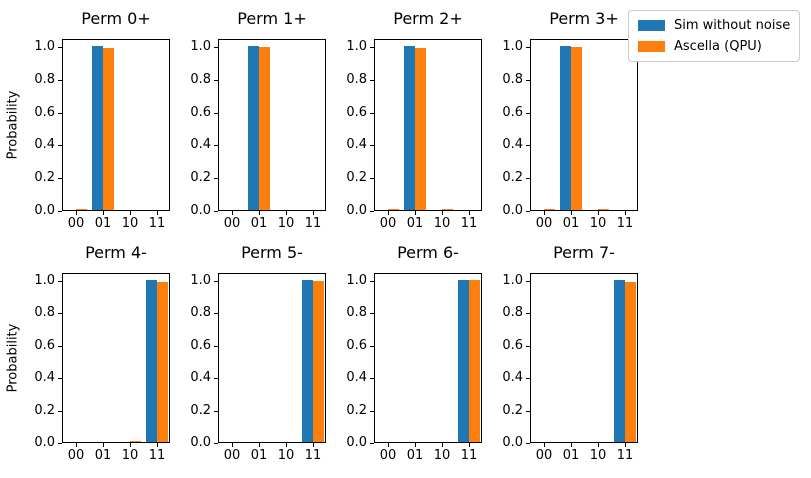 Image resolution: width=811 pixels, height=478 pixels. Describe the element at coordinates (584, 252) in the screenshot. I see `subplot-title: Perm 7-` at that location.